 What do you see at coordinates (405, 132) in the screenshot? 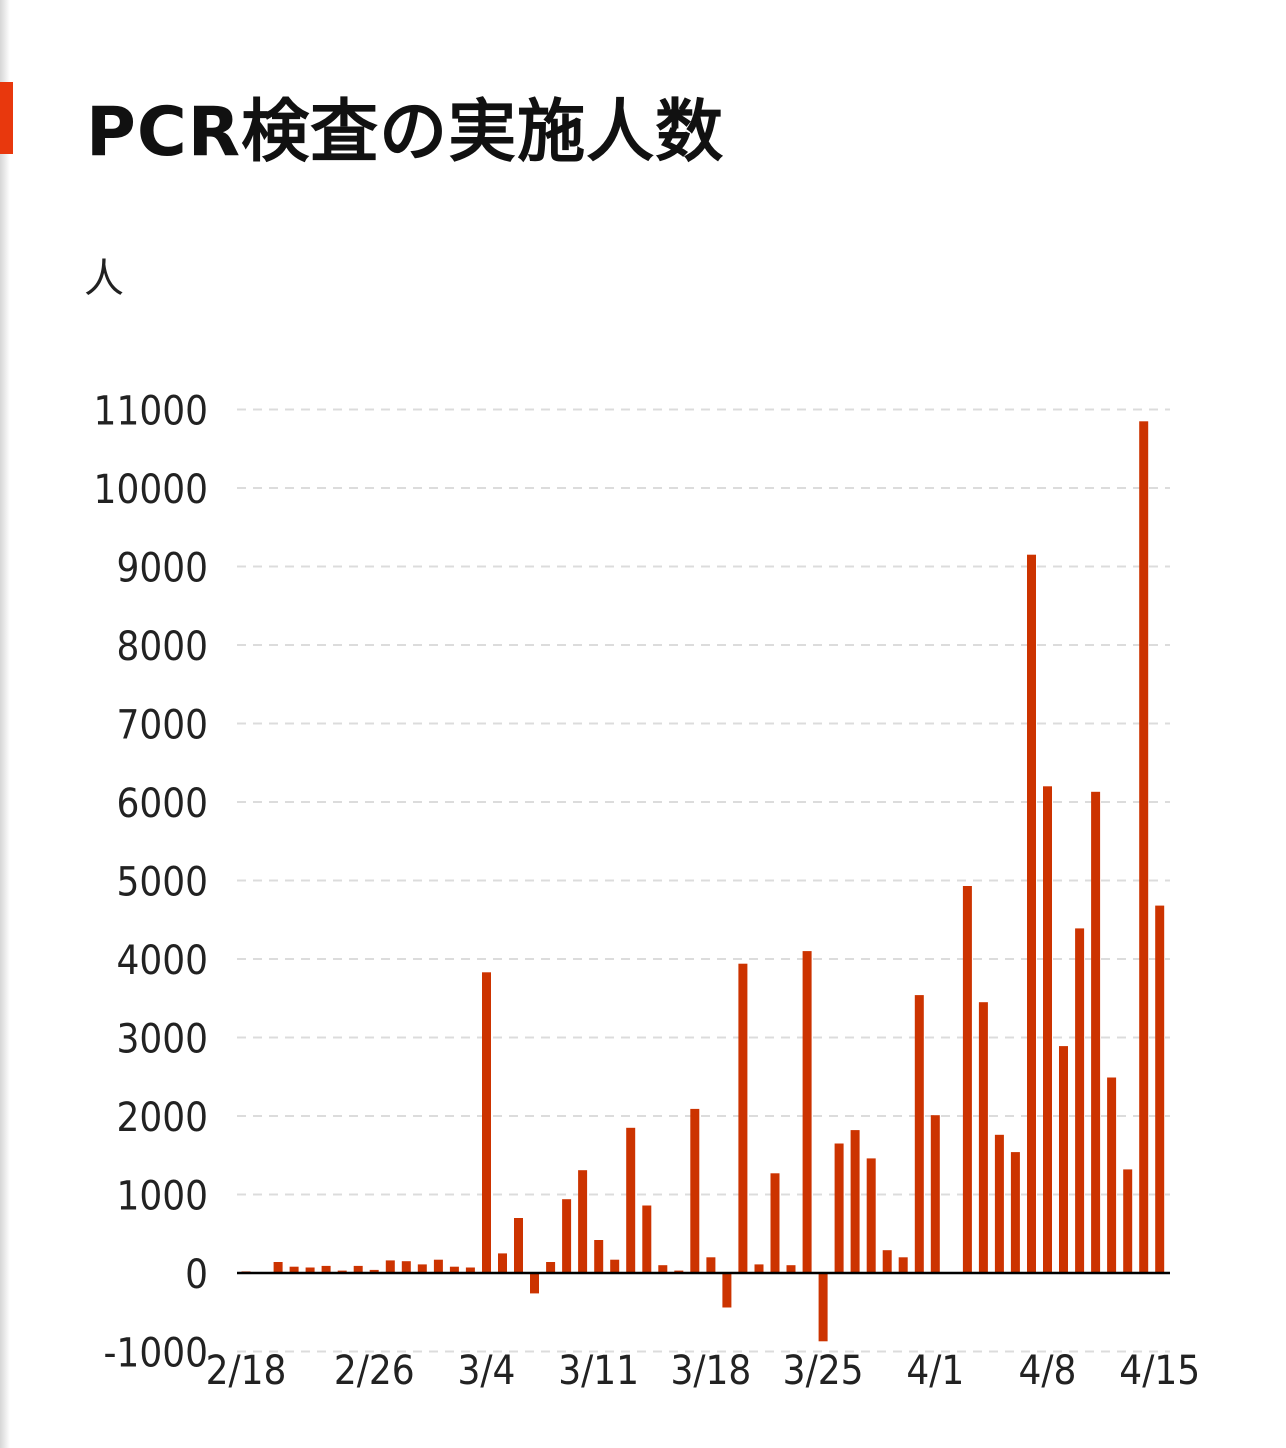
I see `chart-title: PCR検査の実施人数` at bounding box center [405, 132].